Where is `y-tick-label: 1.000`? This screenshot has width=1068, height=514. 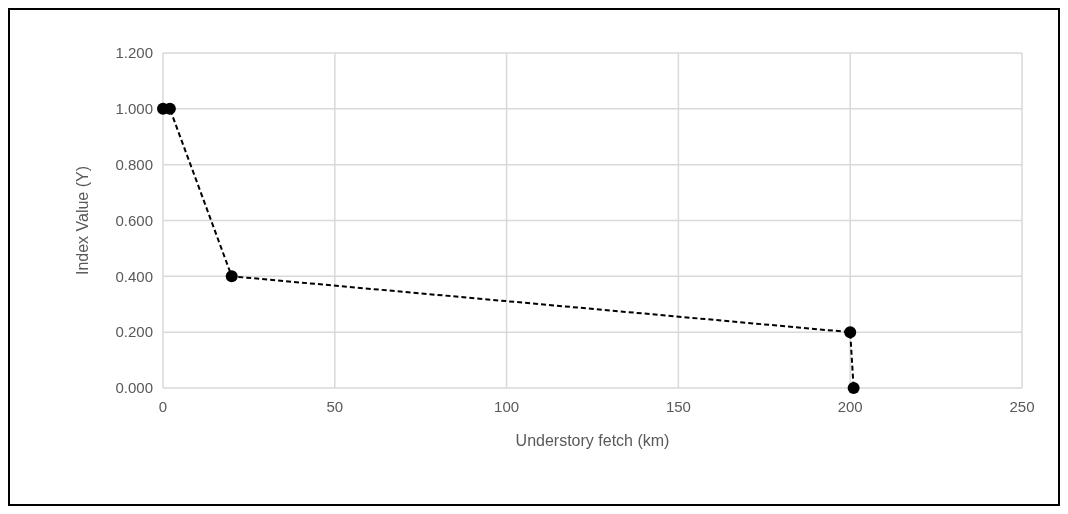 y-tick-label: 1.000 is located at coordinates (134, 109).